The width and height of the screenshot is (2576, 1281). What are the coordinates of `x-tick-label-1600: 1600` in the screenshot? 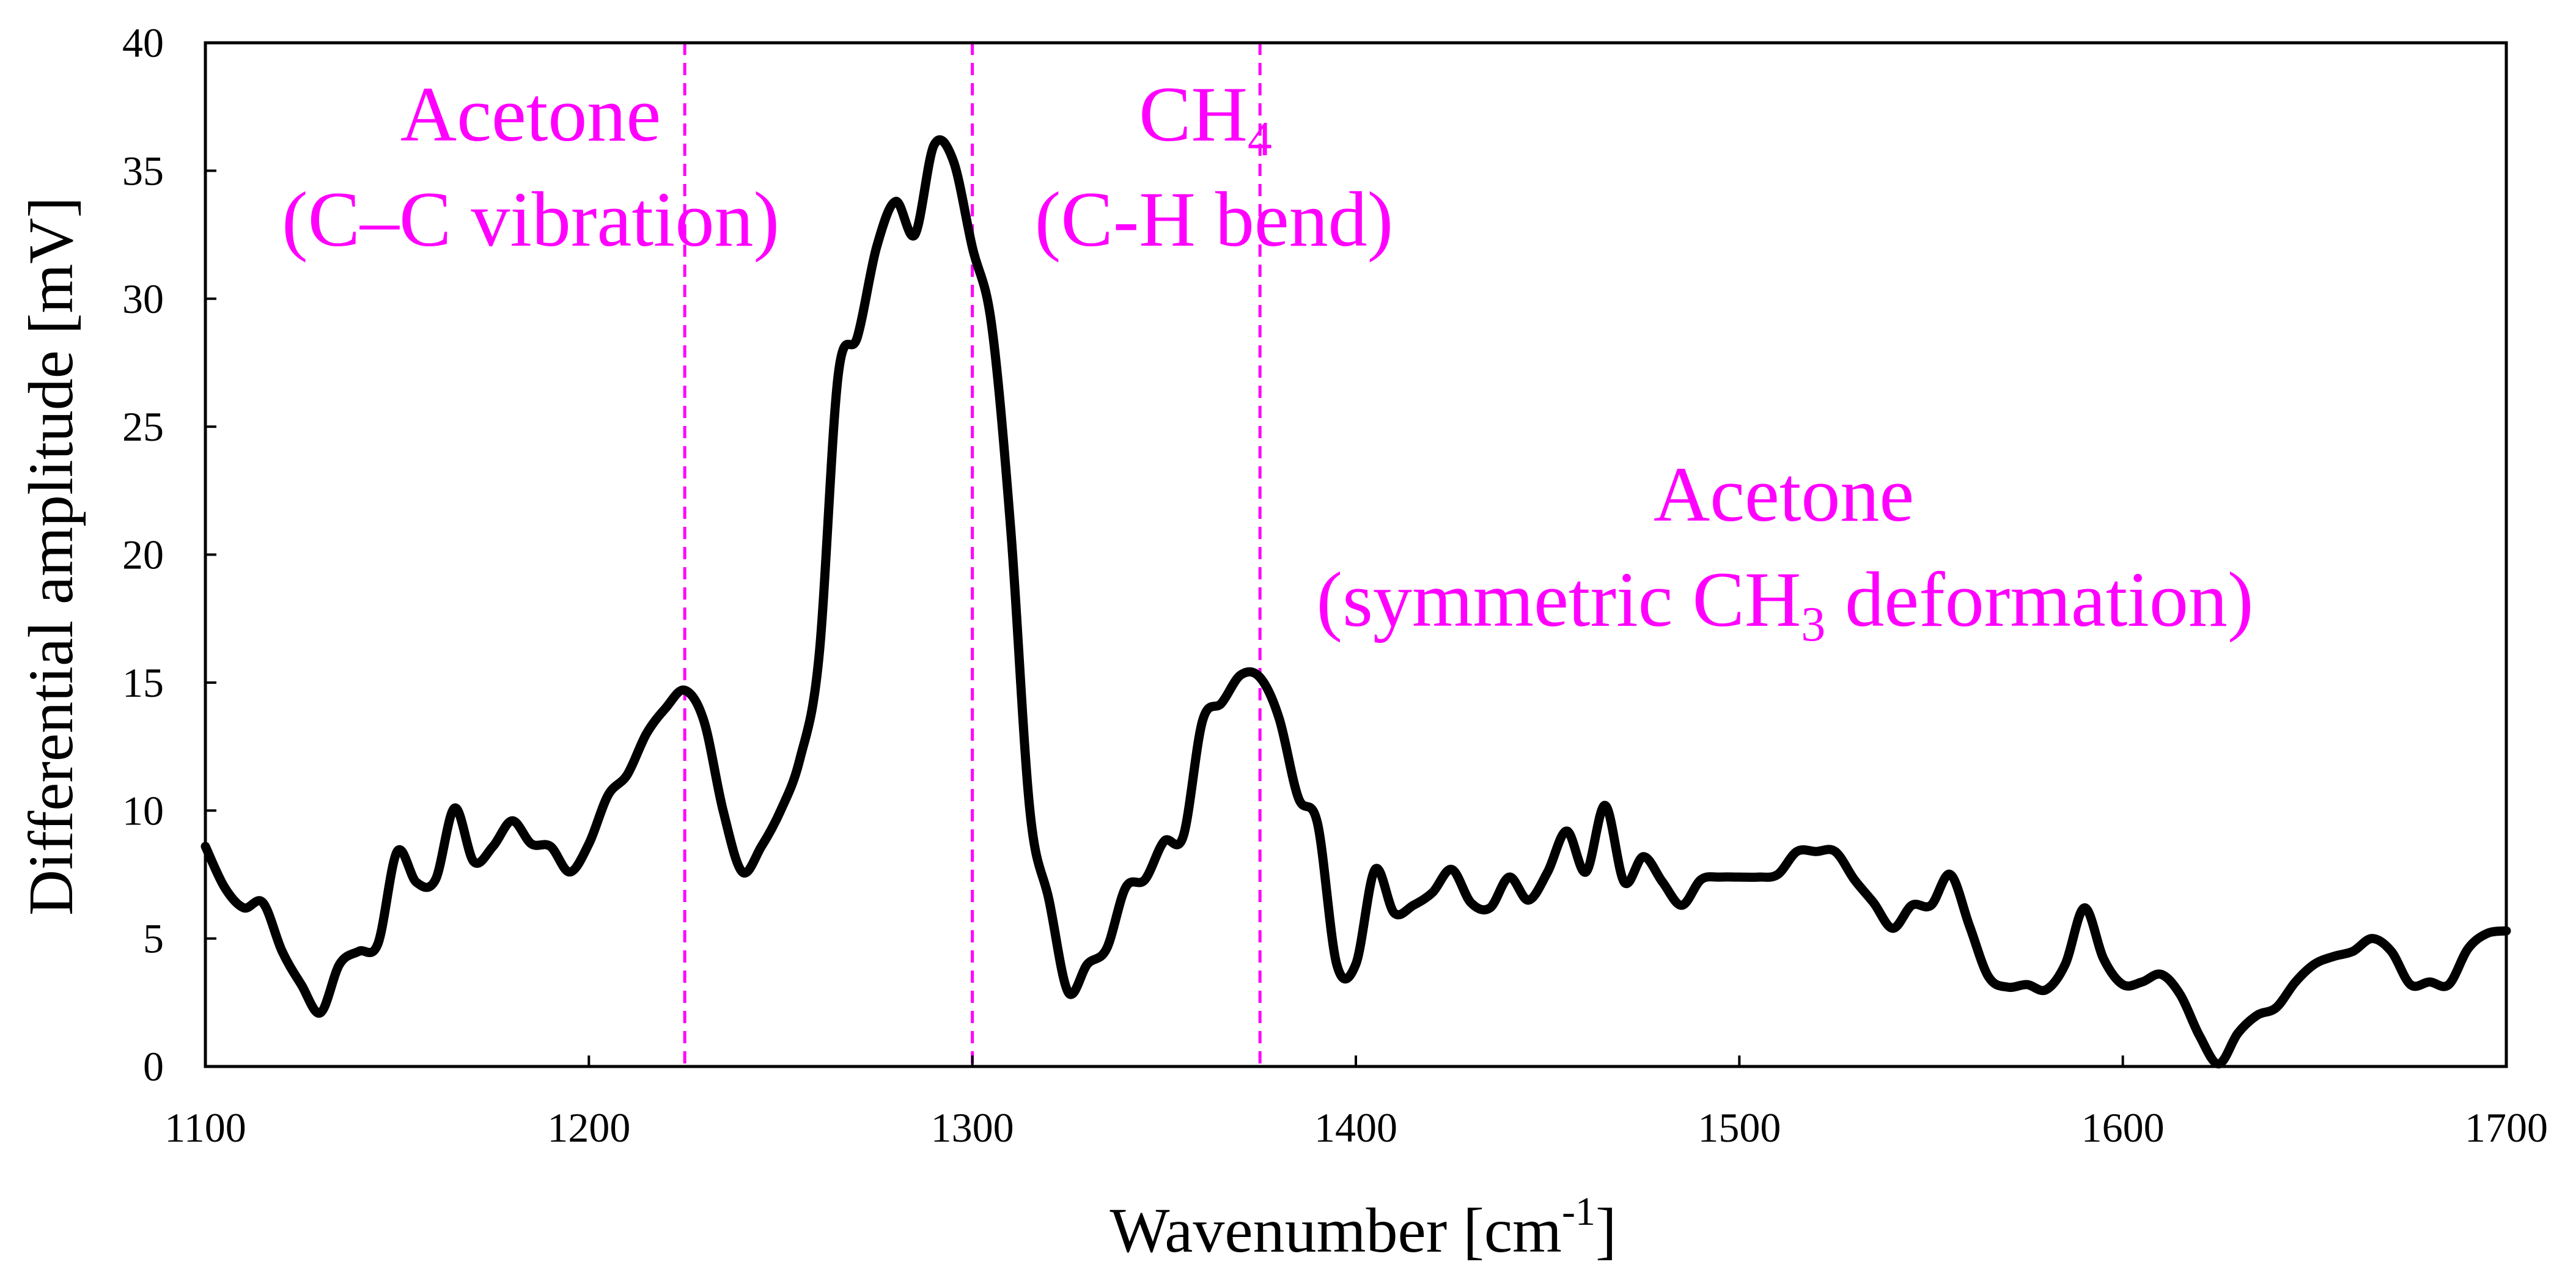 It's located at (2123, 1127).